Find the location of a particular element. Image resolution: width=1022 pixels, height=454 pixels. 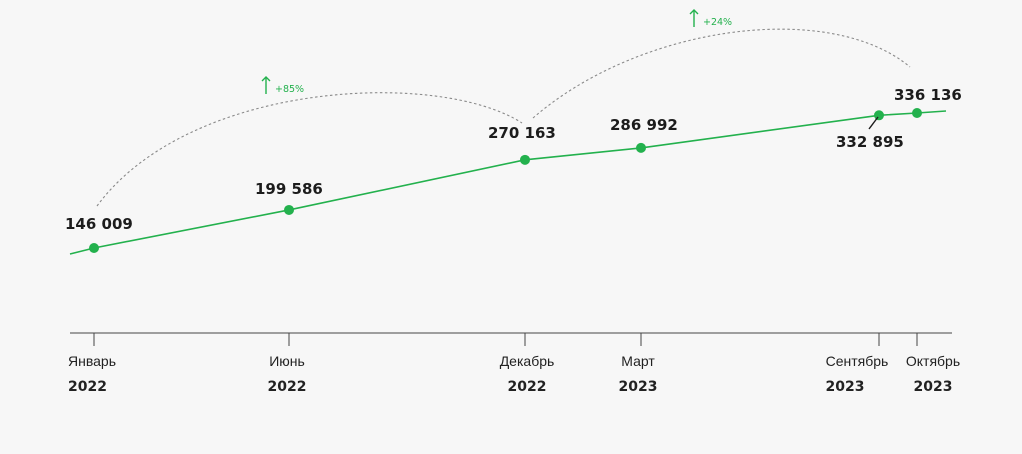

x-tick-label-month: Декабрь is located at coordinates (527, 361).